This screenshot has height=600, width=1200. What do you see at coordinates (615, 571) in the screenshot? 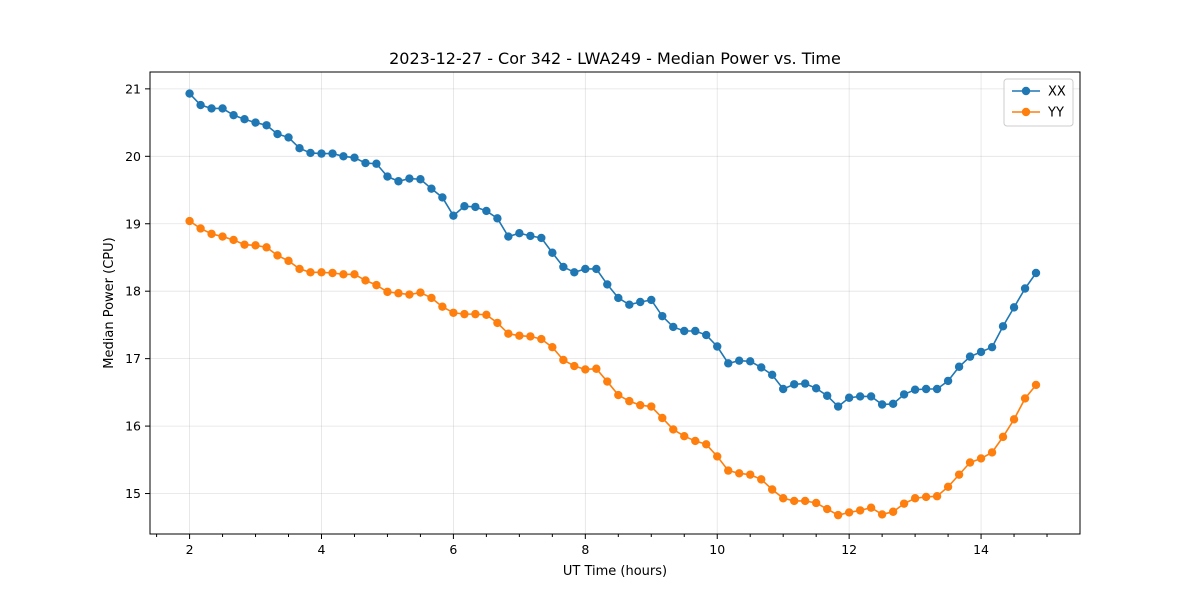
I see `x-axis-label: UT Time (hours)` at bounding box center [615, 571].